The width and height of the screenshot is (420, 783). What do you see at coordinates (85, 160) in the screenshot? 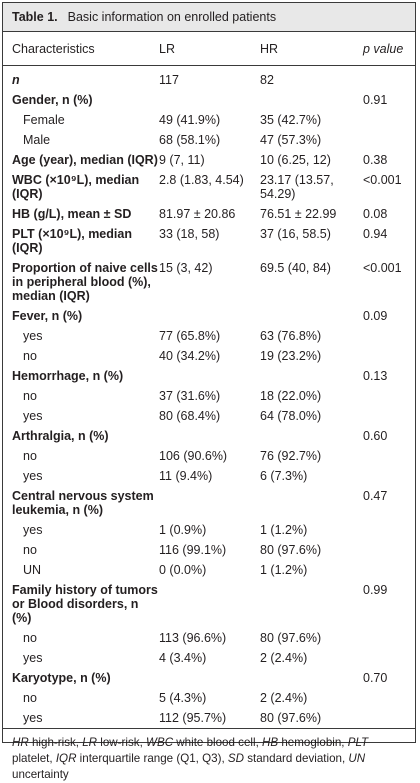
I see `row-label: Age (year), median (IQR)` at bounding box center [85, 160].